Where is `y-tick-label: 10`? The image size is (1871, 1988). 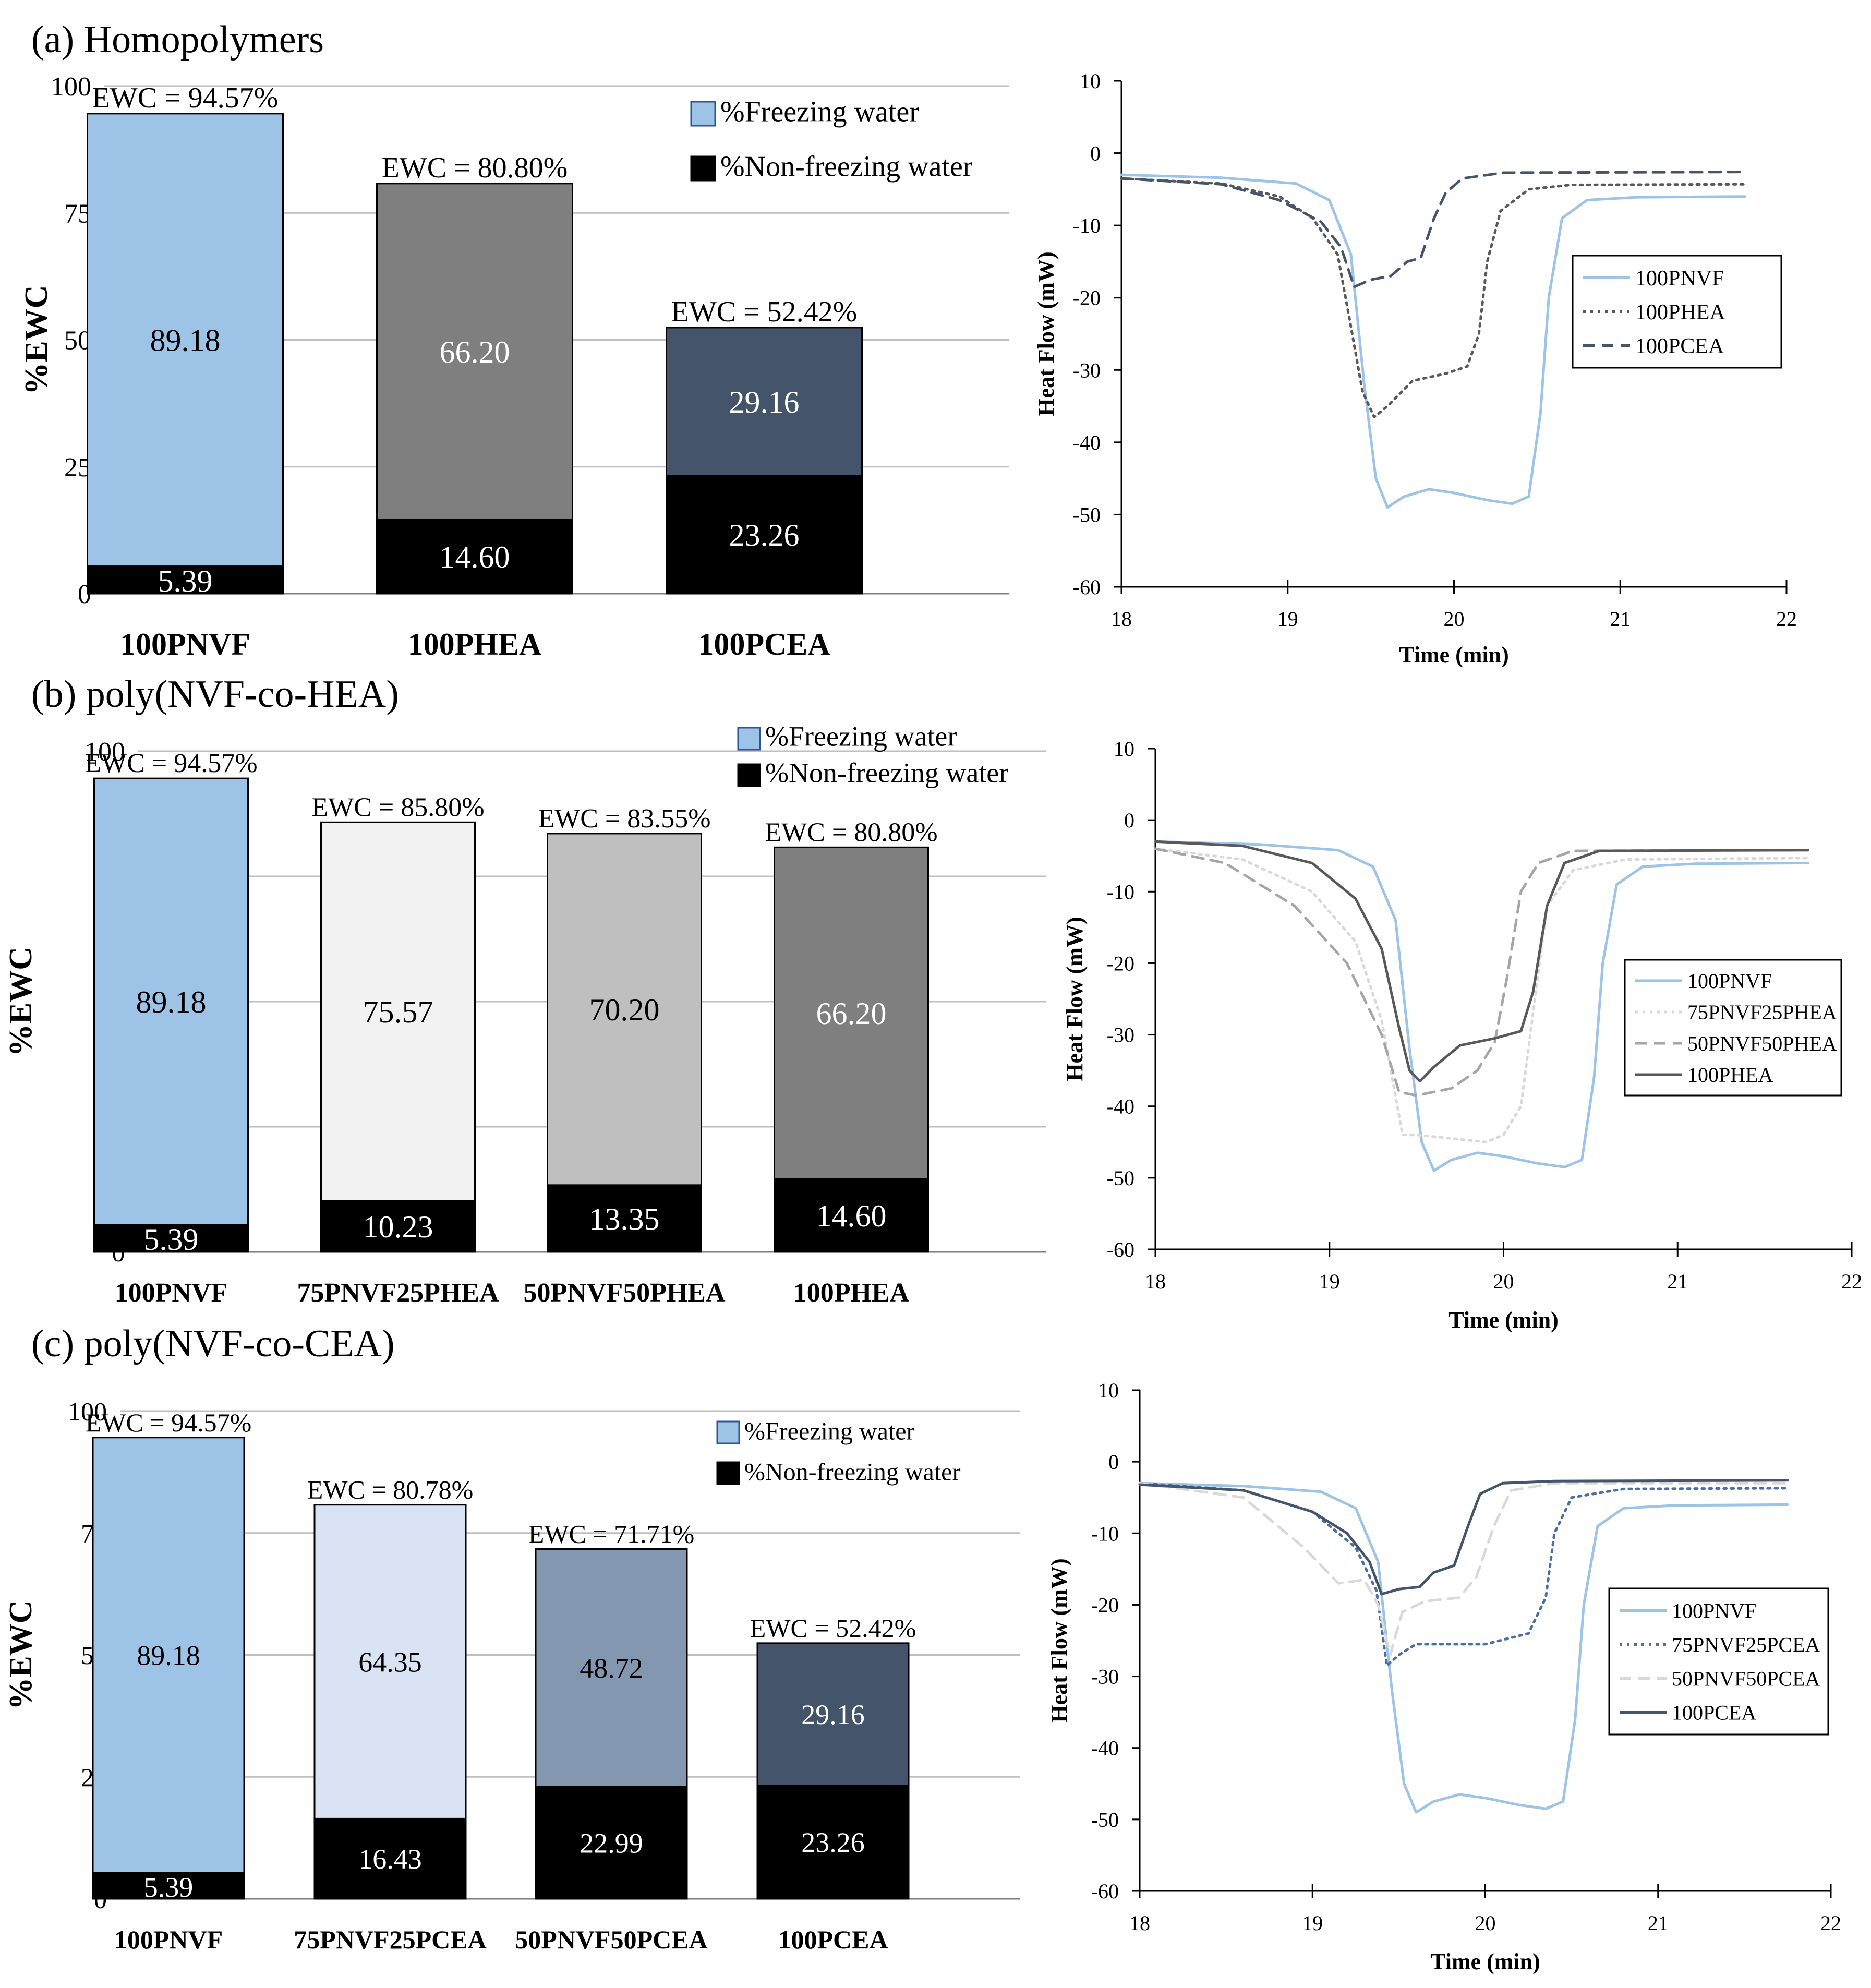
y-tick-label: 10 is located at coordinates (1090, 81).